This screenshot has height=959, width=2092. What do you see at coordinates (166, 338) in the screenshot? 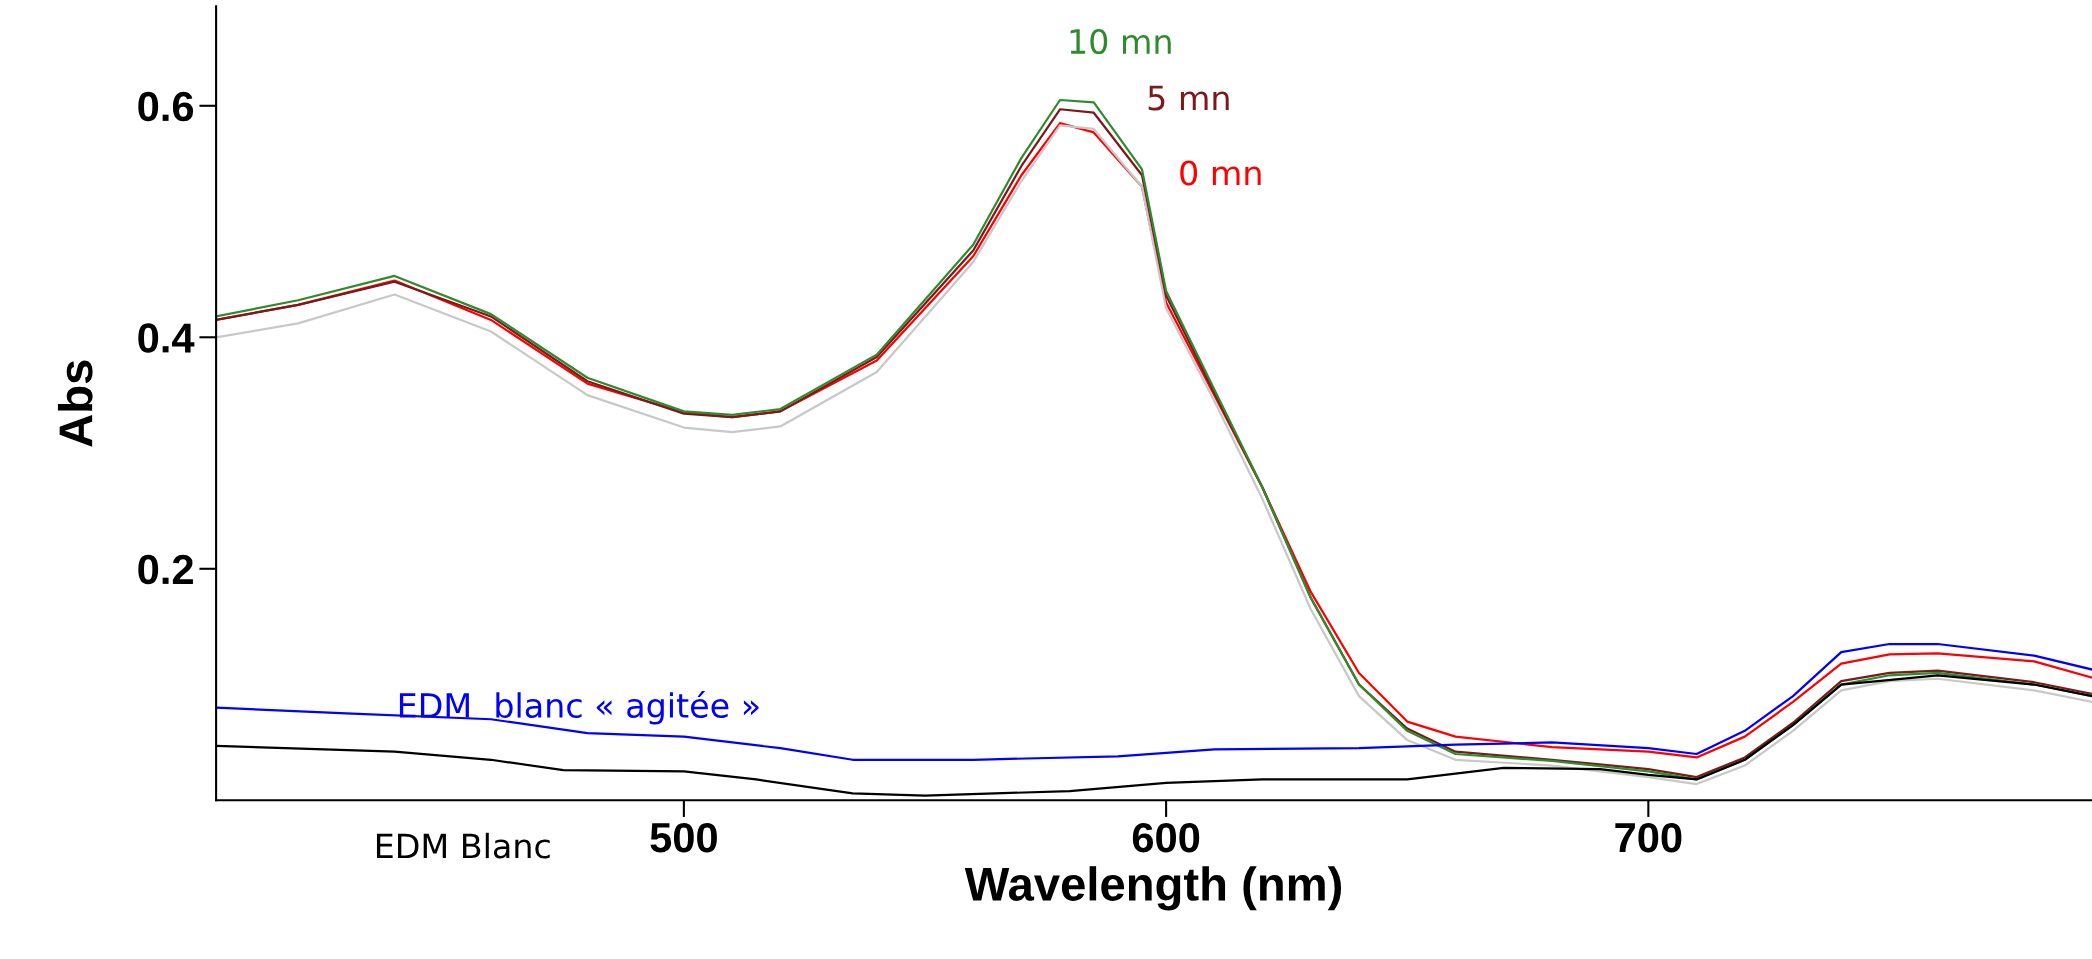
I see `y-tick-label: 0.4` at bounding box center [166, 338].